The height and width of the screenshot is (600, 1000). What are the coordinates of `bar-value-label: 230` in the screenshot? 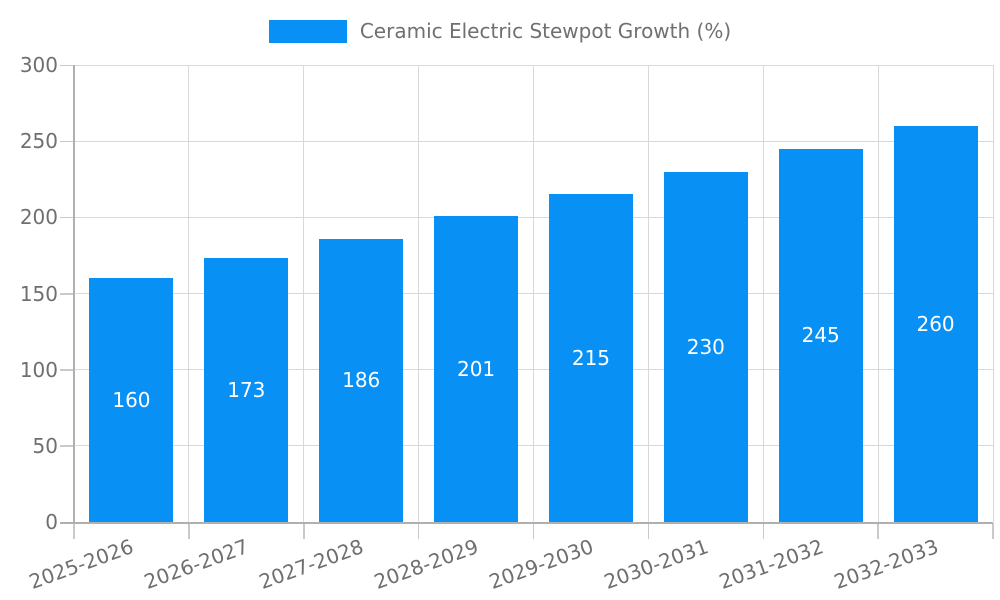 It's located at (705, 346).